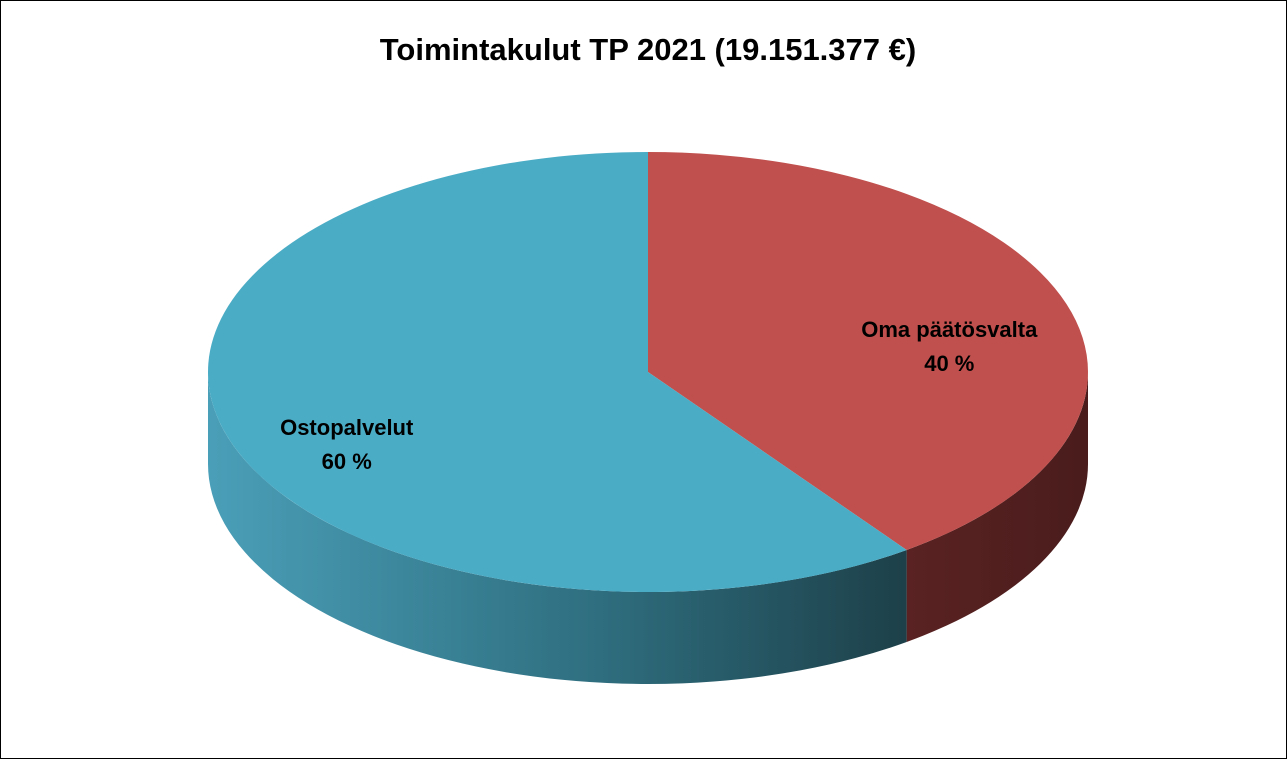  Describe the element at coordinates (997, 507) in the screenshot. I see `slice-side` at that location.